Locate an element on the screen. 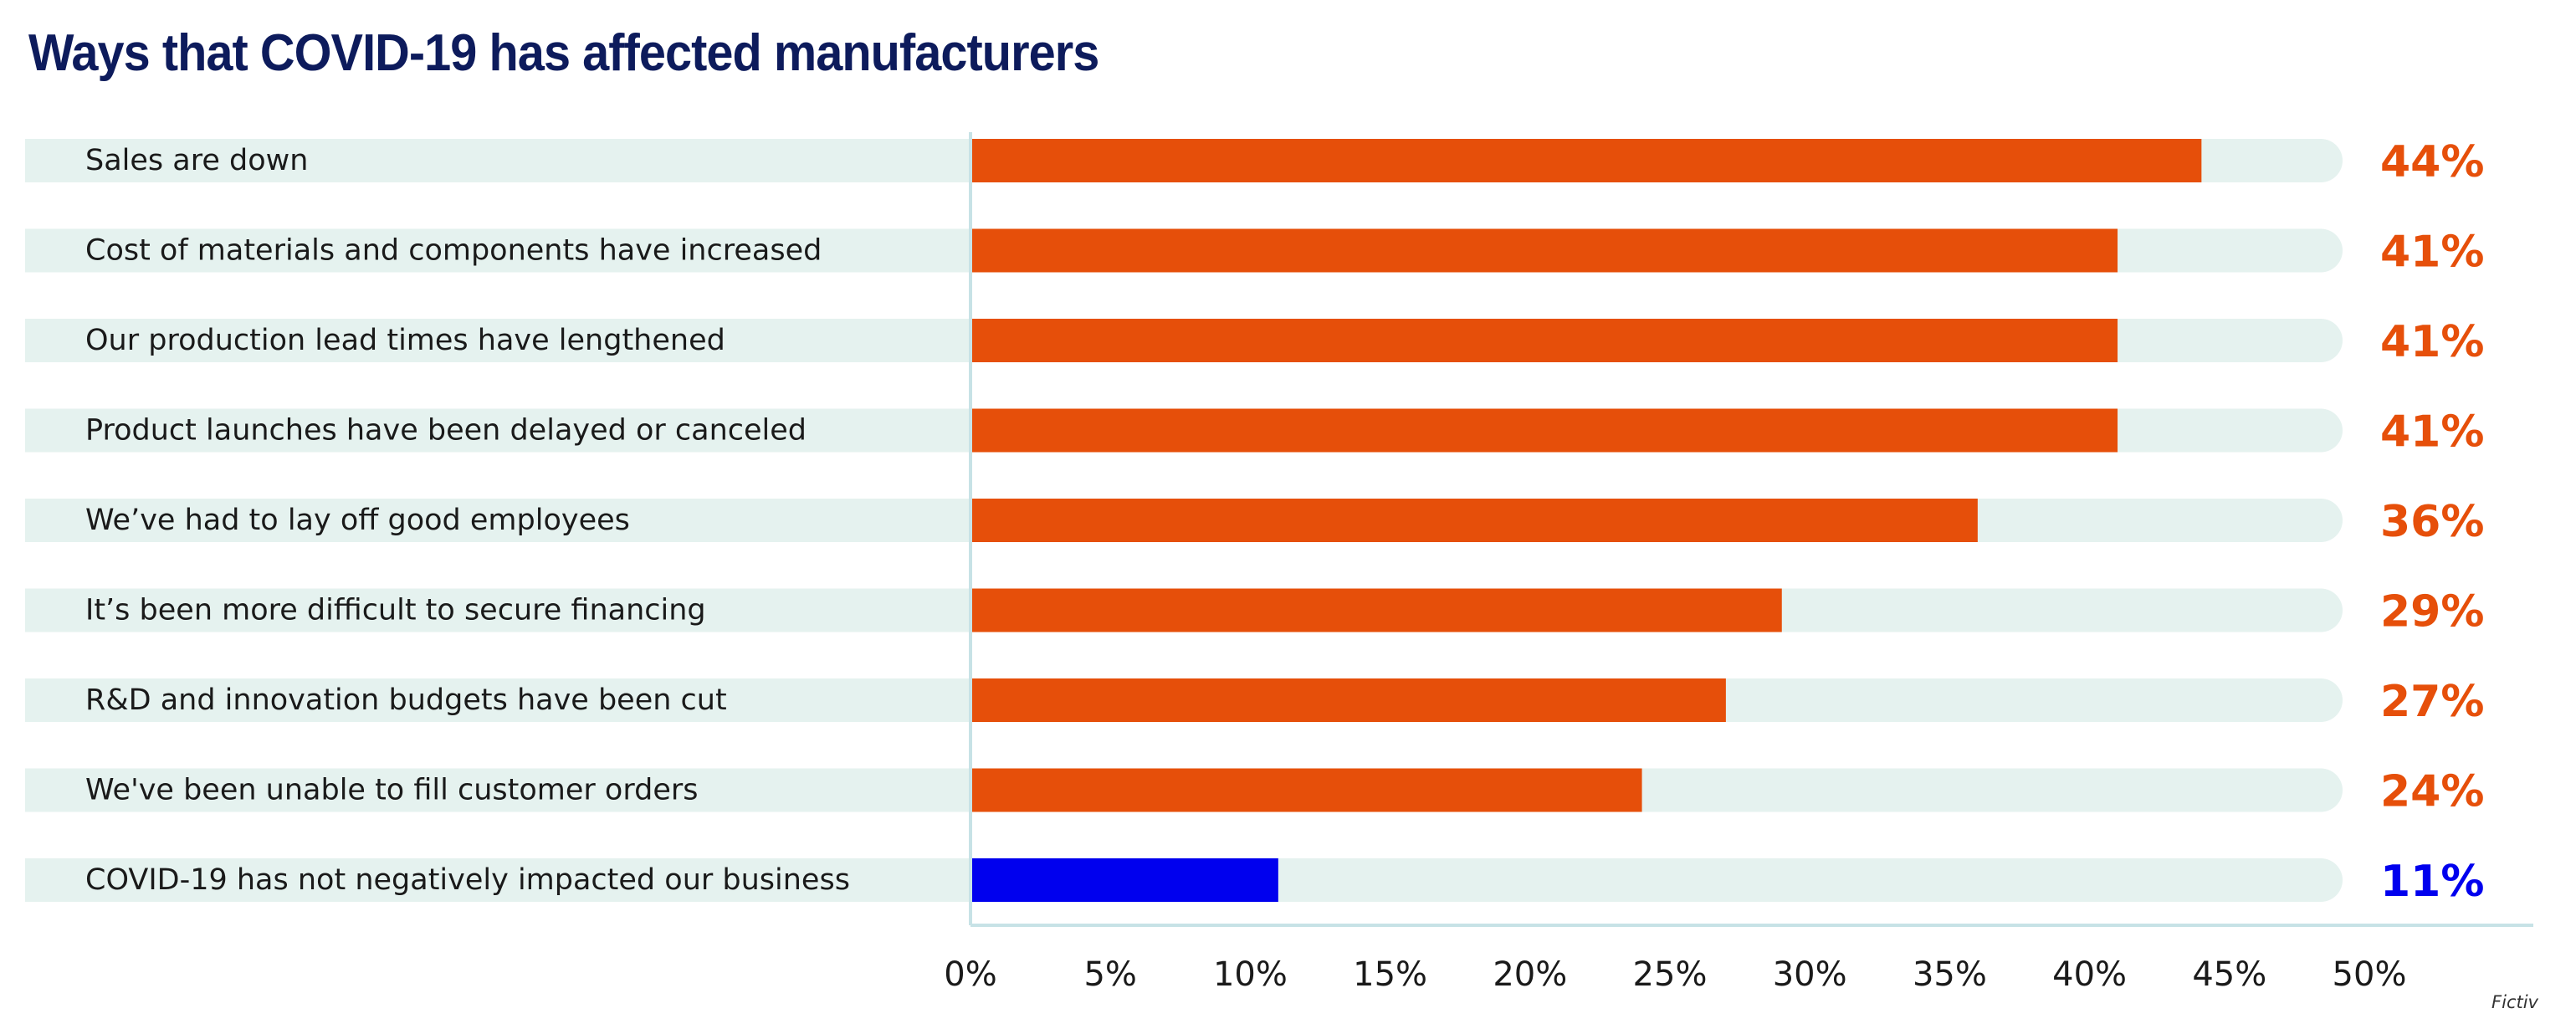 This screenshot has height=1029, width=2576. x-tick-label: 35% is located at coordinates (1950, 974).